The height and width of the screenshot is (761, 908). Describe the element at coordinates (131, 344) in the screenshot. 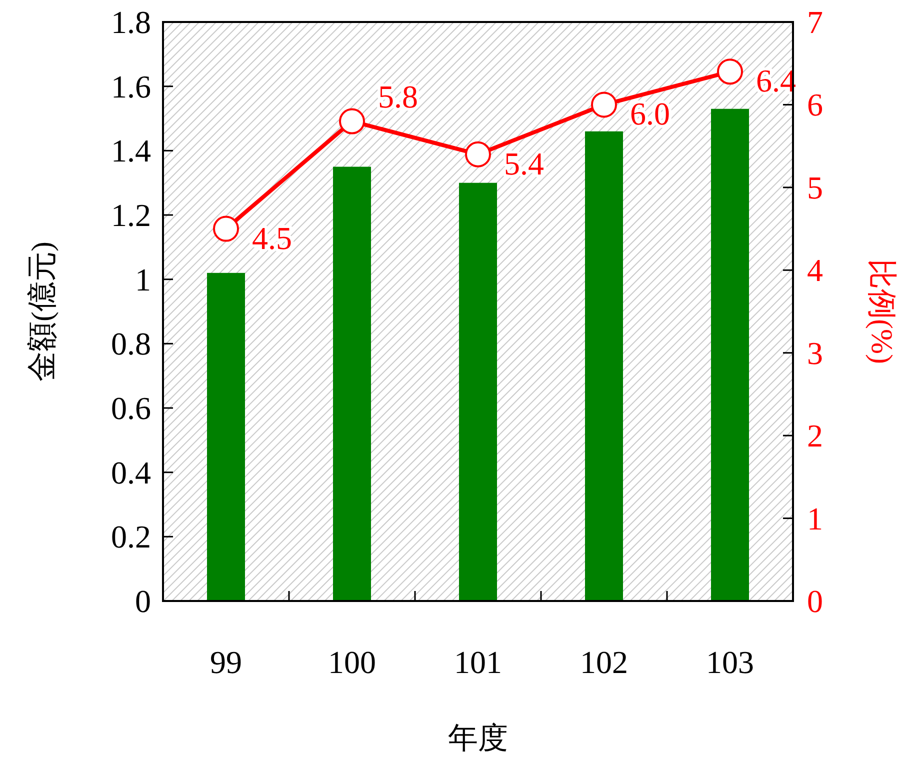

I see `y-tick-label: 0.8` at that location.